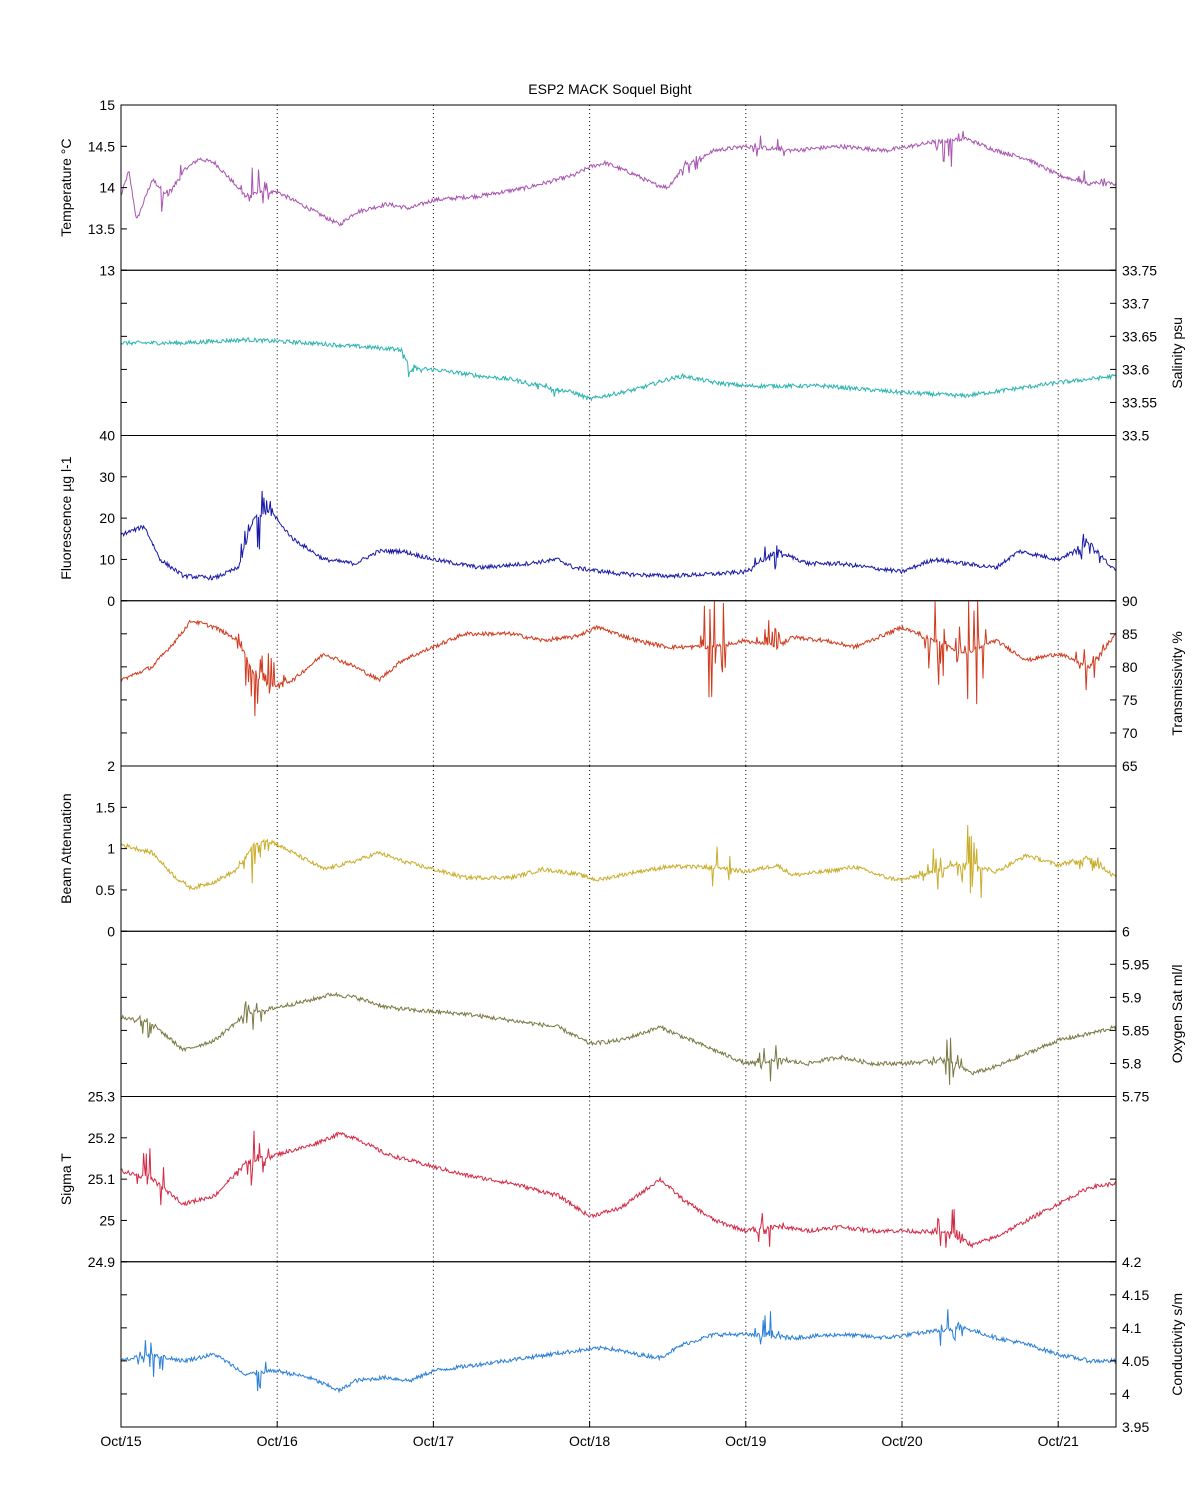  What do you see at coordinates (106, 807) in the screenshot?
I see `y-tick-label: 1.5` at bounding box center [106, 807].